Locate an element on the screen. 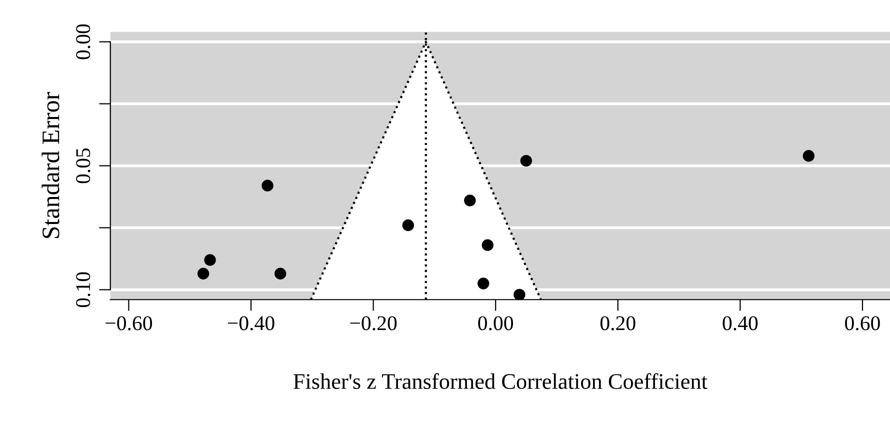 The width and height of the screenshot is (890, 425). y-tick-label: 0.10 is located at coordinates (83, 290).